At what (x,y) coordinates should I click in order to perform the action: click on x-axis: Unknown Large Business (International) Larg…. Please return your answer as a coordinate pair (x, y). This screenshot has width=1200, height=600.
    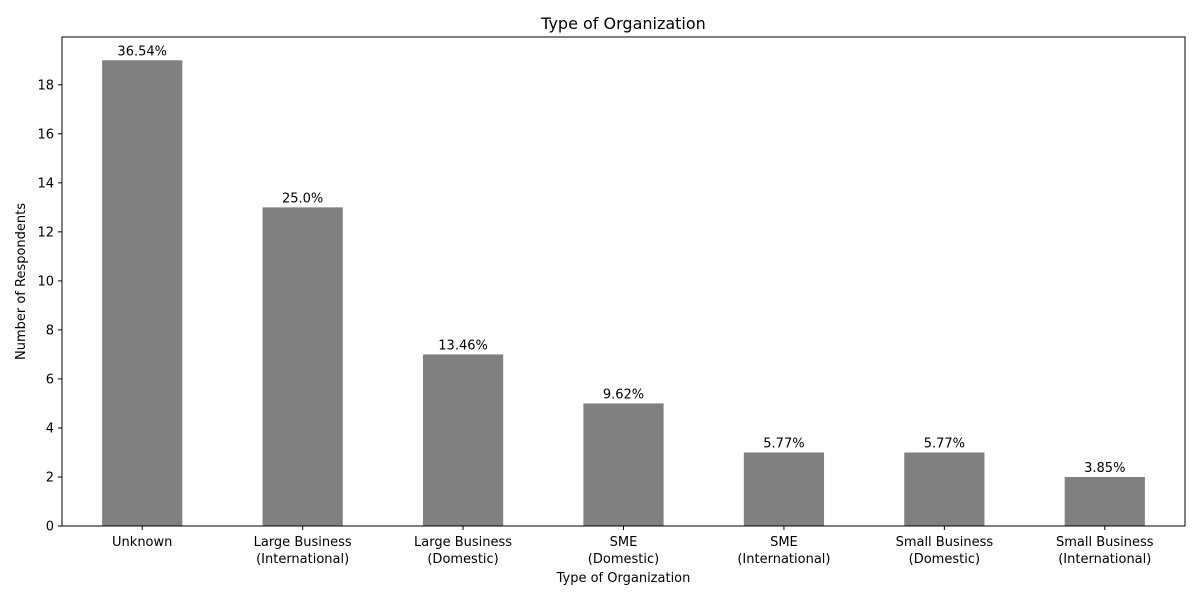
    Looking at the image, I should click on (633, 546).